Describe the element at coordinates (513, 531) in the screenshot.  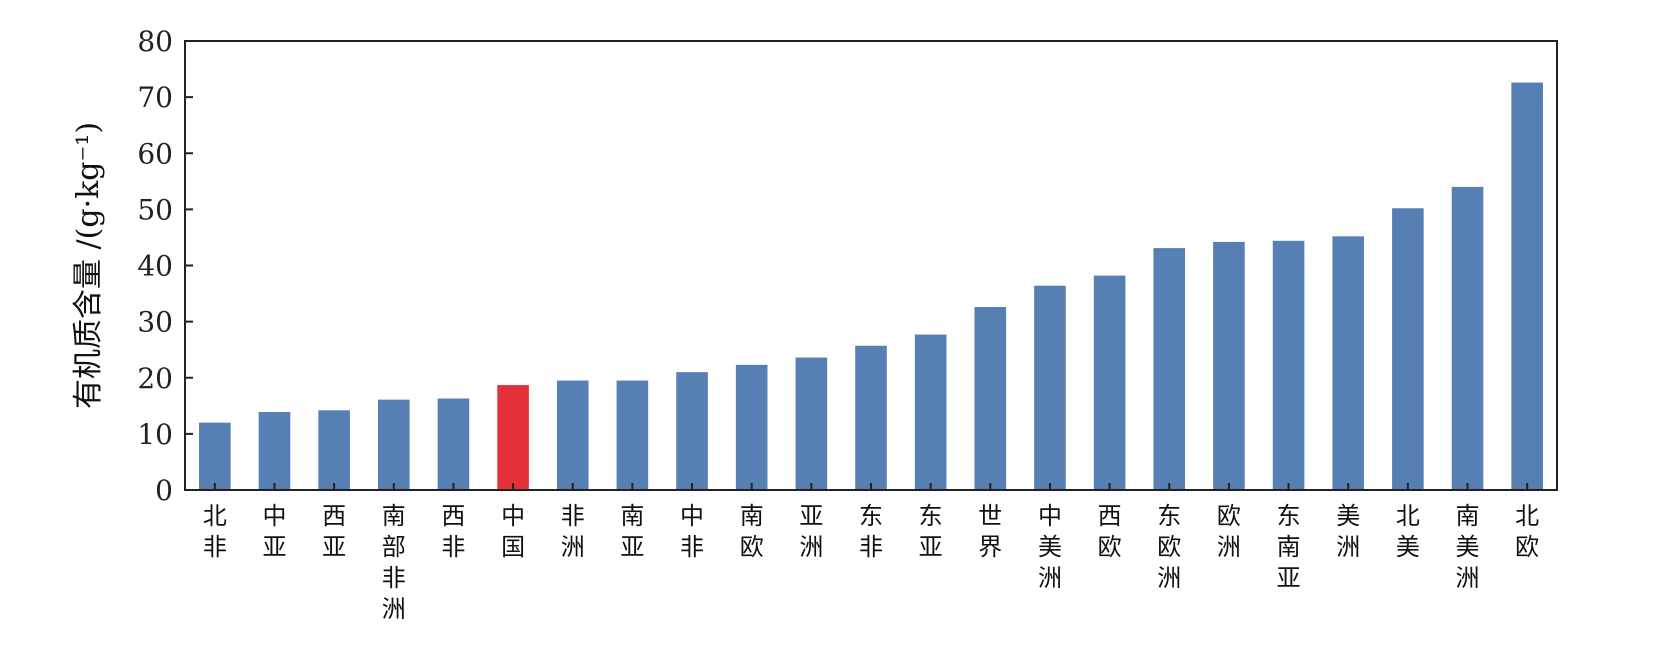
I see `x-category-label: 中国` at that location.